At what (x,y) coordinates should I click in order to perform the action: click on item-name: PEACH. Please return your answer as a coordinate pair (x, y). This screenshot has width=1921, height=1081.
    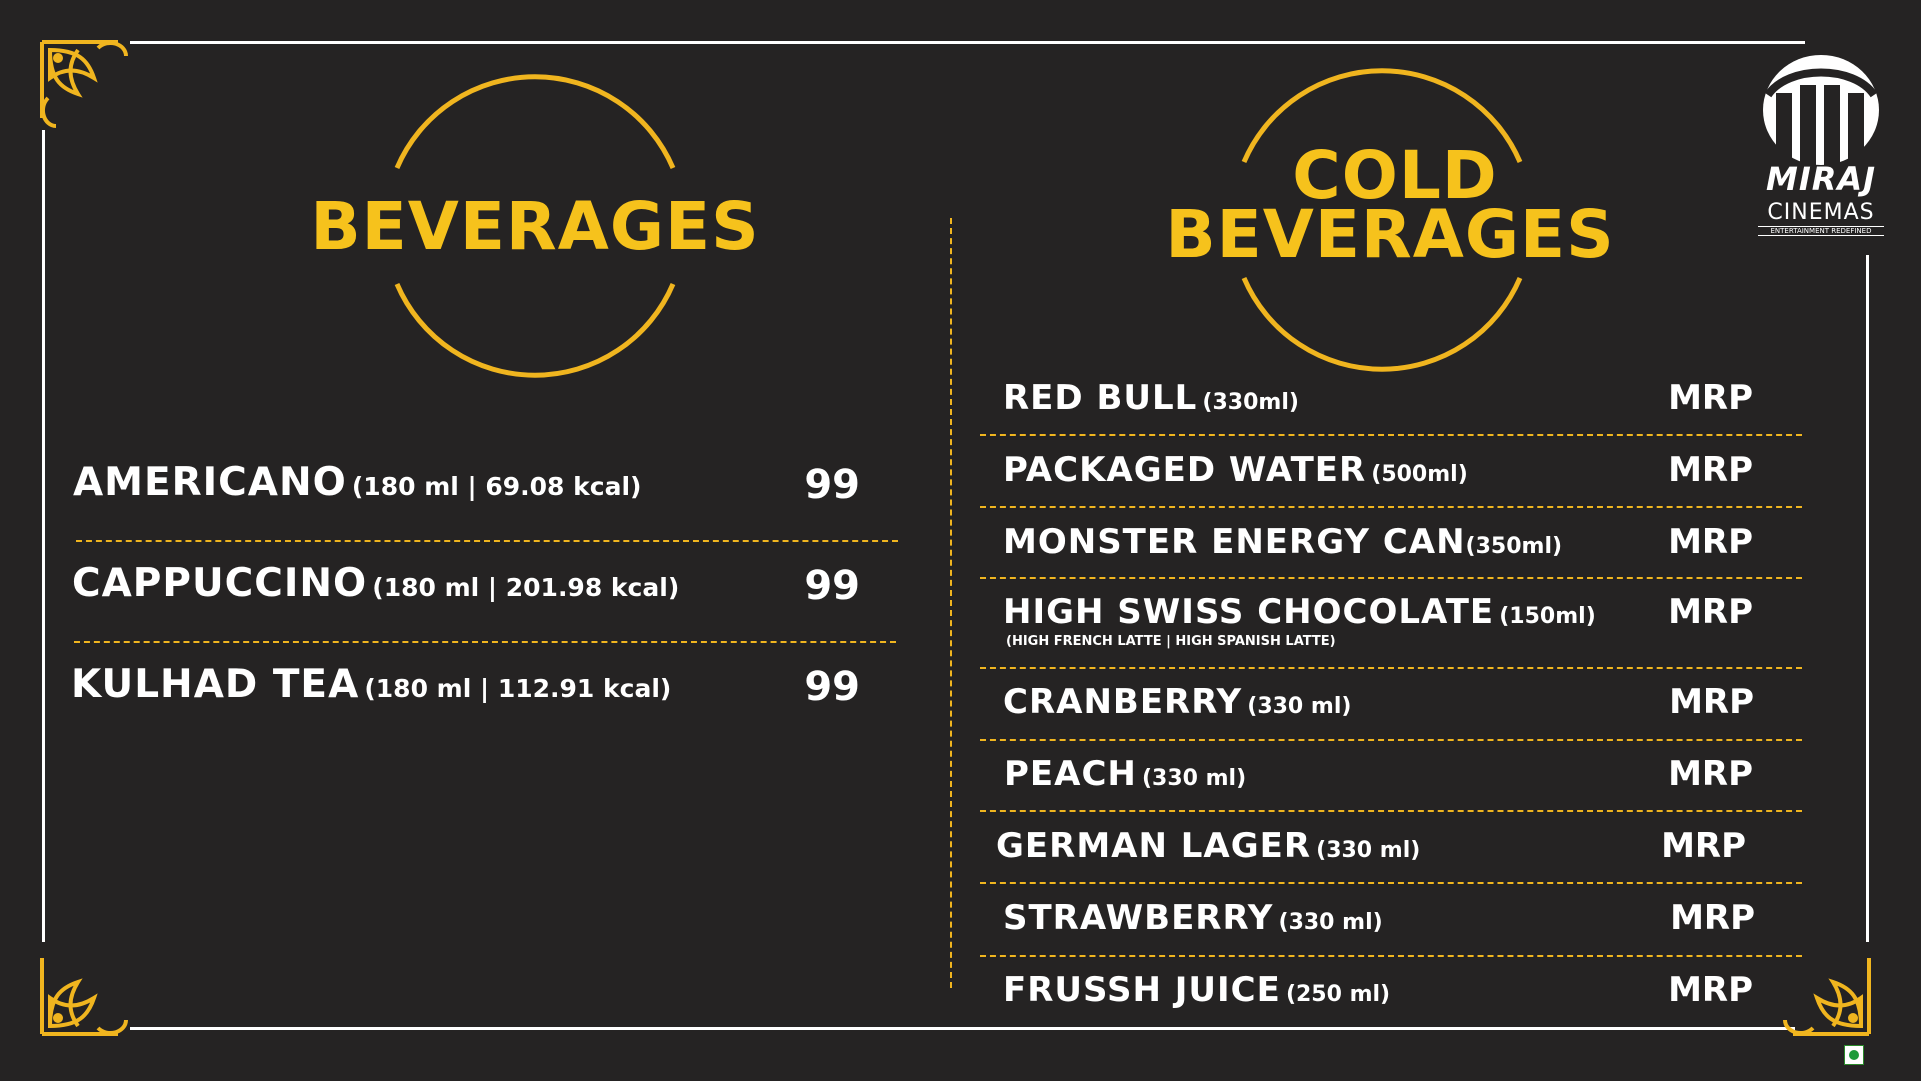
    Looking at the image, I should click on (1070, 774).